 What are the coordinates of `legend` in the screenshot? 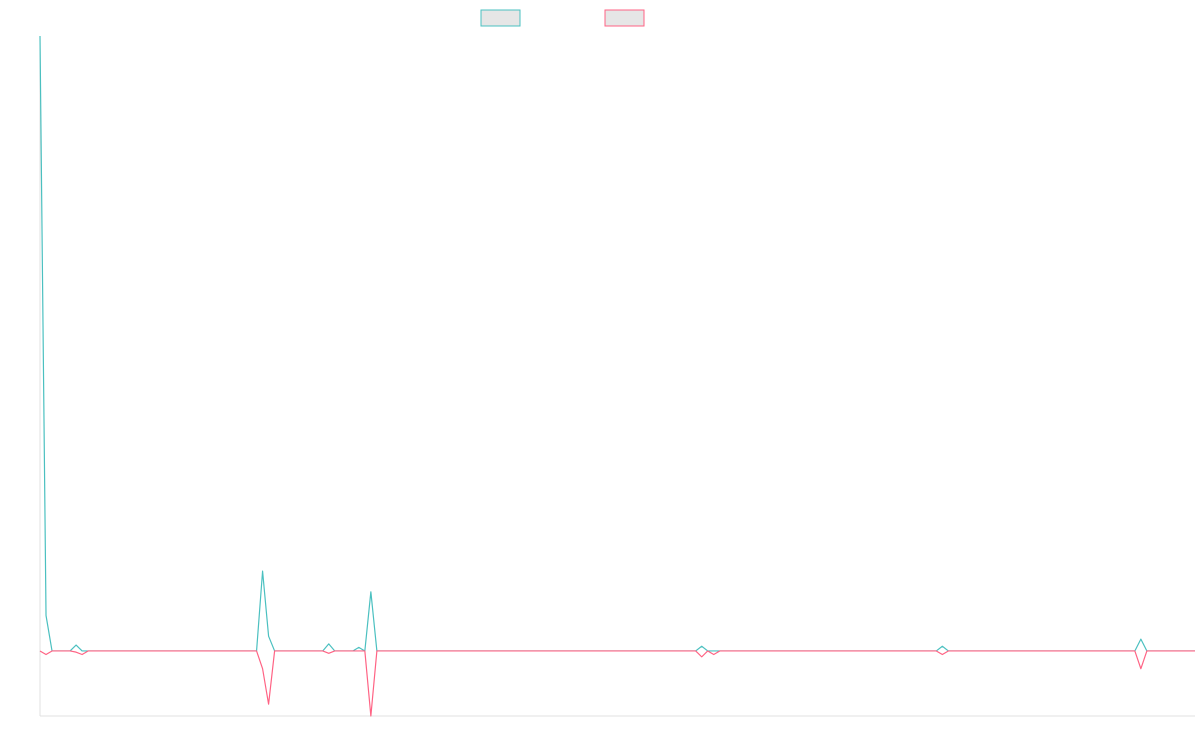 It's located at (562, 18).